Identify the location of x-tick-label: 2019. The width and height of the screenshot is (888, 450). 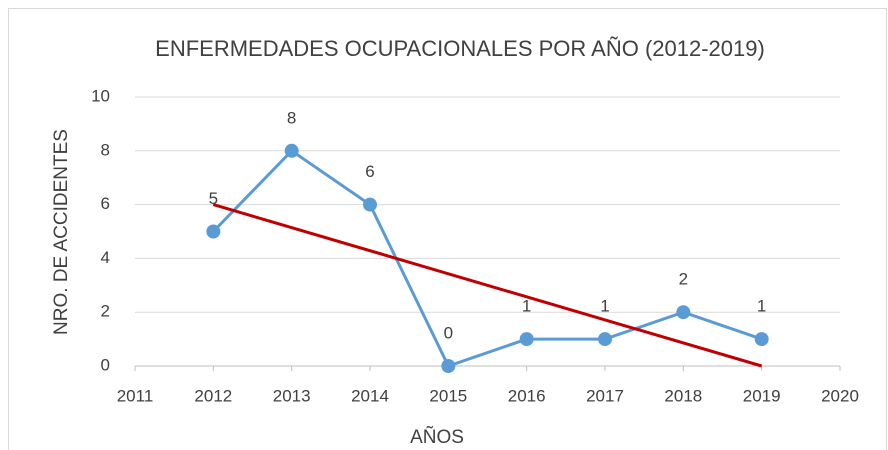
(762, 395).